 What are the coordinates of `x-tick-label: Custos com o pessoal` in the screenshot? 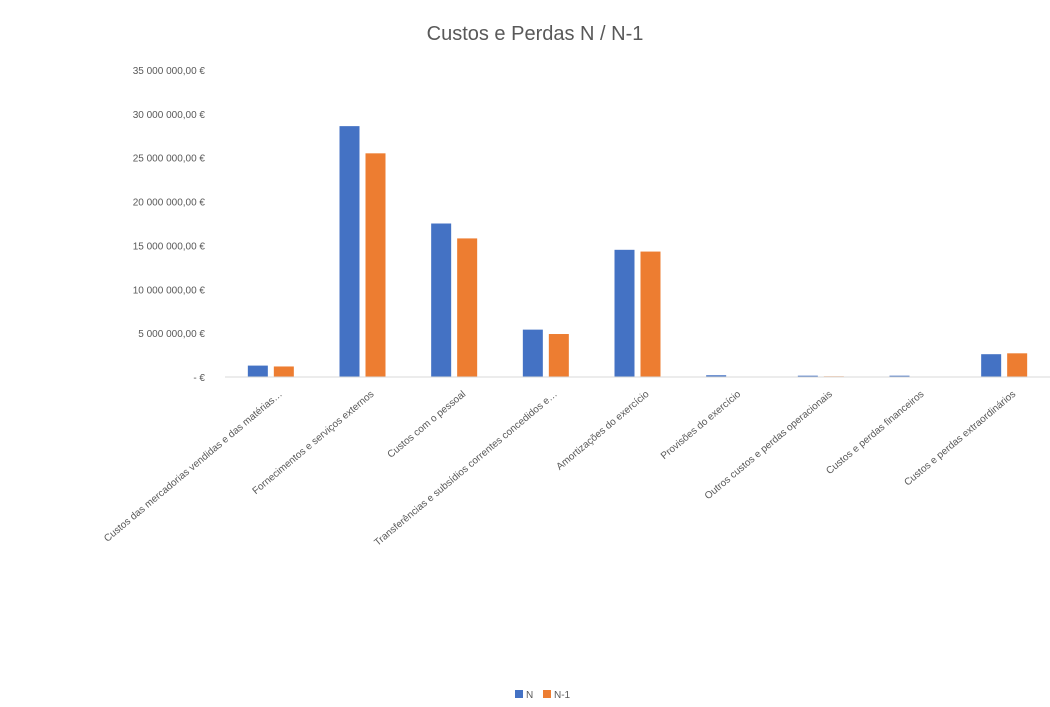 It's located at (427, 425).